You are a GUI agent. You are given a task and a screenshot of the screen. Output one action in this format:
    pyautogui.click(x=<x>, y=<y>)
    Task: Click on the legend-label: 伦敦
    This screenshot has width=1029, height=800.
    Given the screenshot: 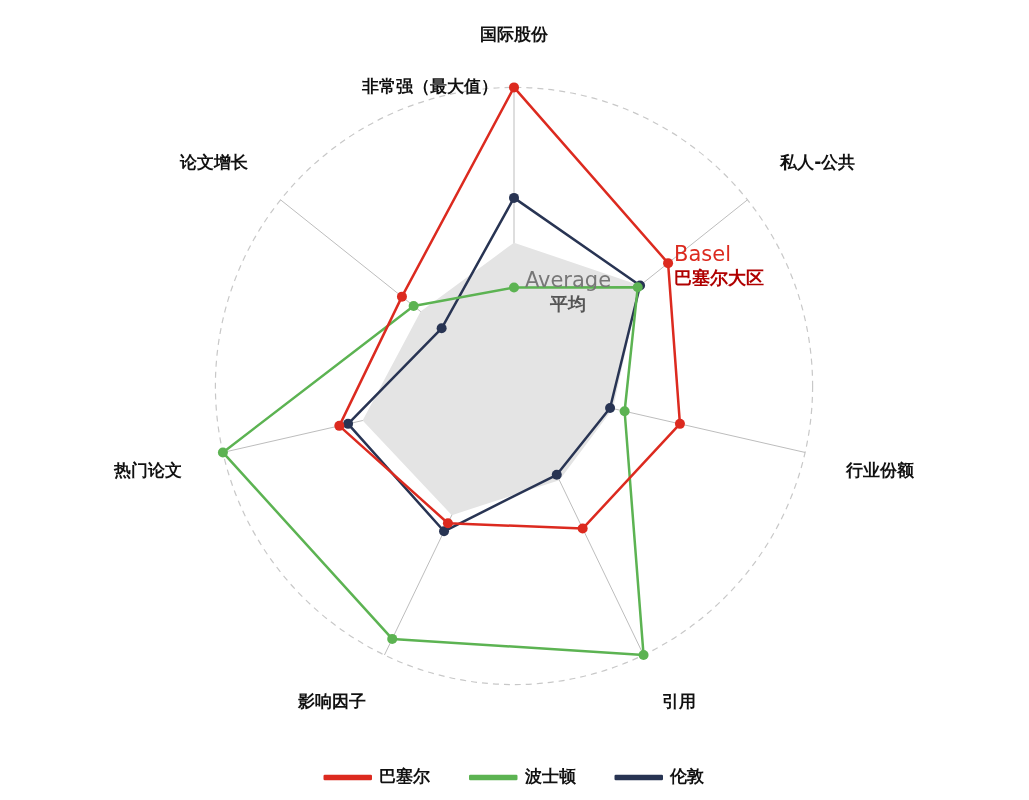 What is the action you would take?
    pyautogui.click(x=687, y=775)
    